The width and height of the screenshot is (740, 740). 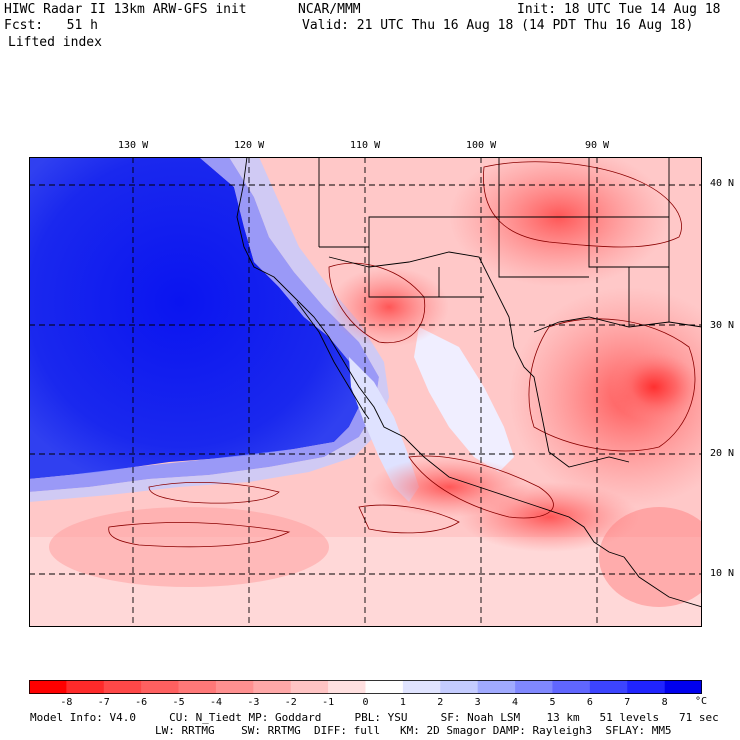 What do you see at coordinates (215, 702) in the screenshot?
I see `colorbar-tick-label: -4` at bounding box center [215, 702].